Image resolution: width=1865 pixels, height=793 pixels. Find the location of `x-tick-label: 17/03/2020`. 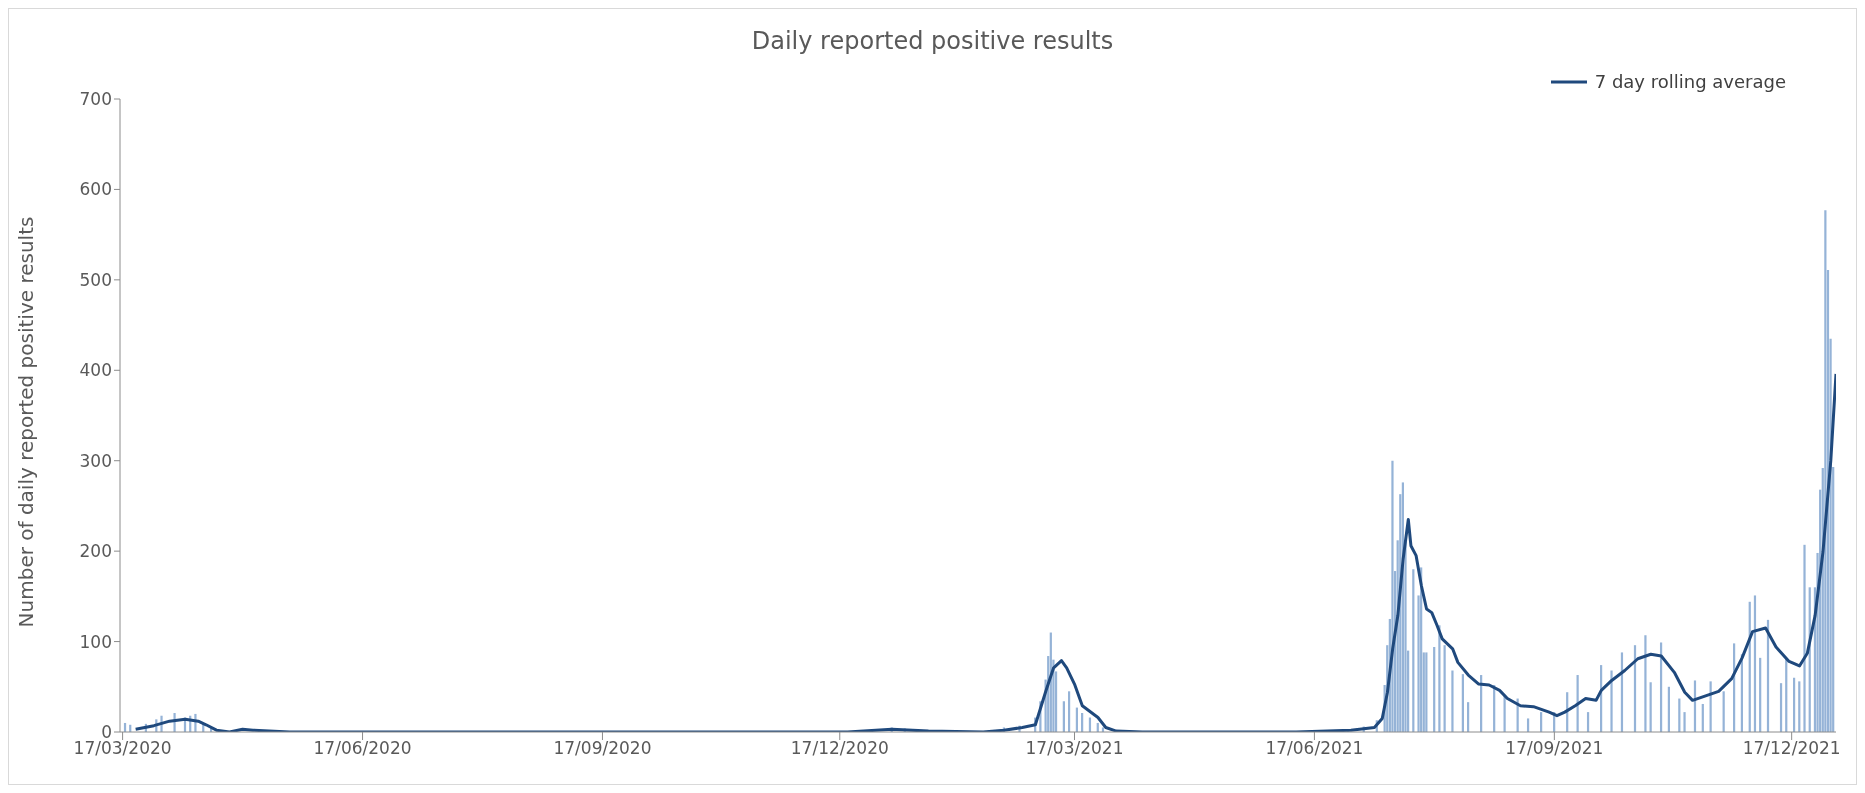

x-tick-label: 17/03/2020 is located at coordinates (122, 748).